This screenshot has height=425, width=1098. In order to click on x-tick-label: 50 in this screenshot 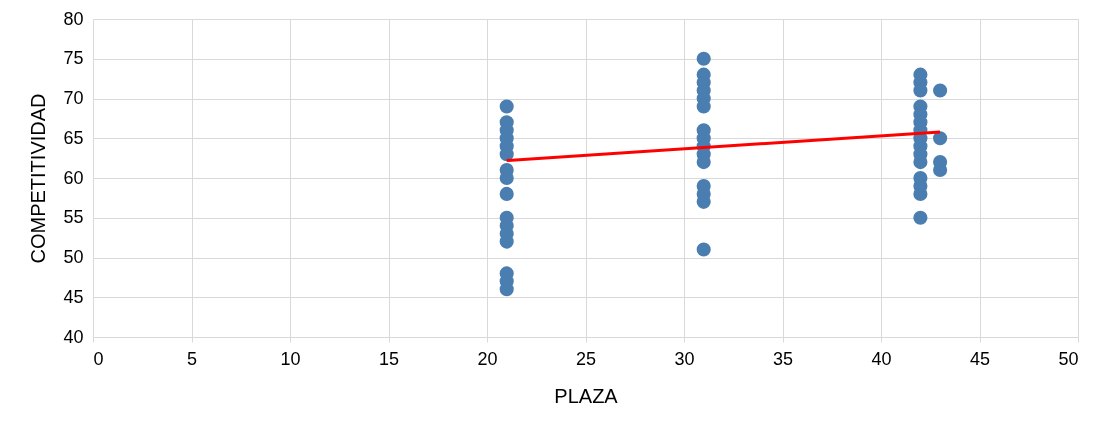, I will do `click(1068, 358)`.